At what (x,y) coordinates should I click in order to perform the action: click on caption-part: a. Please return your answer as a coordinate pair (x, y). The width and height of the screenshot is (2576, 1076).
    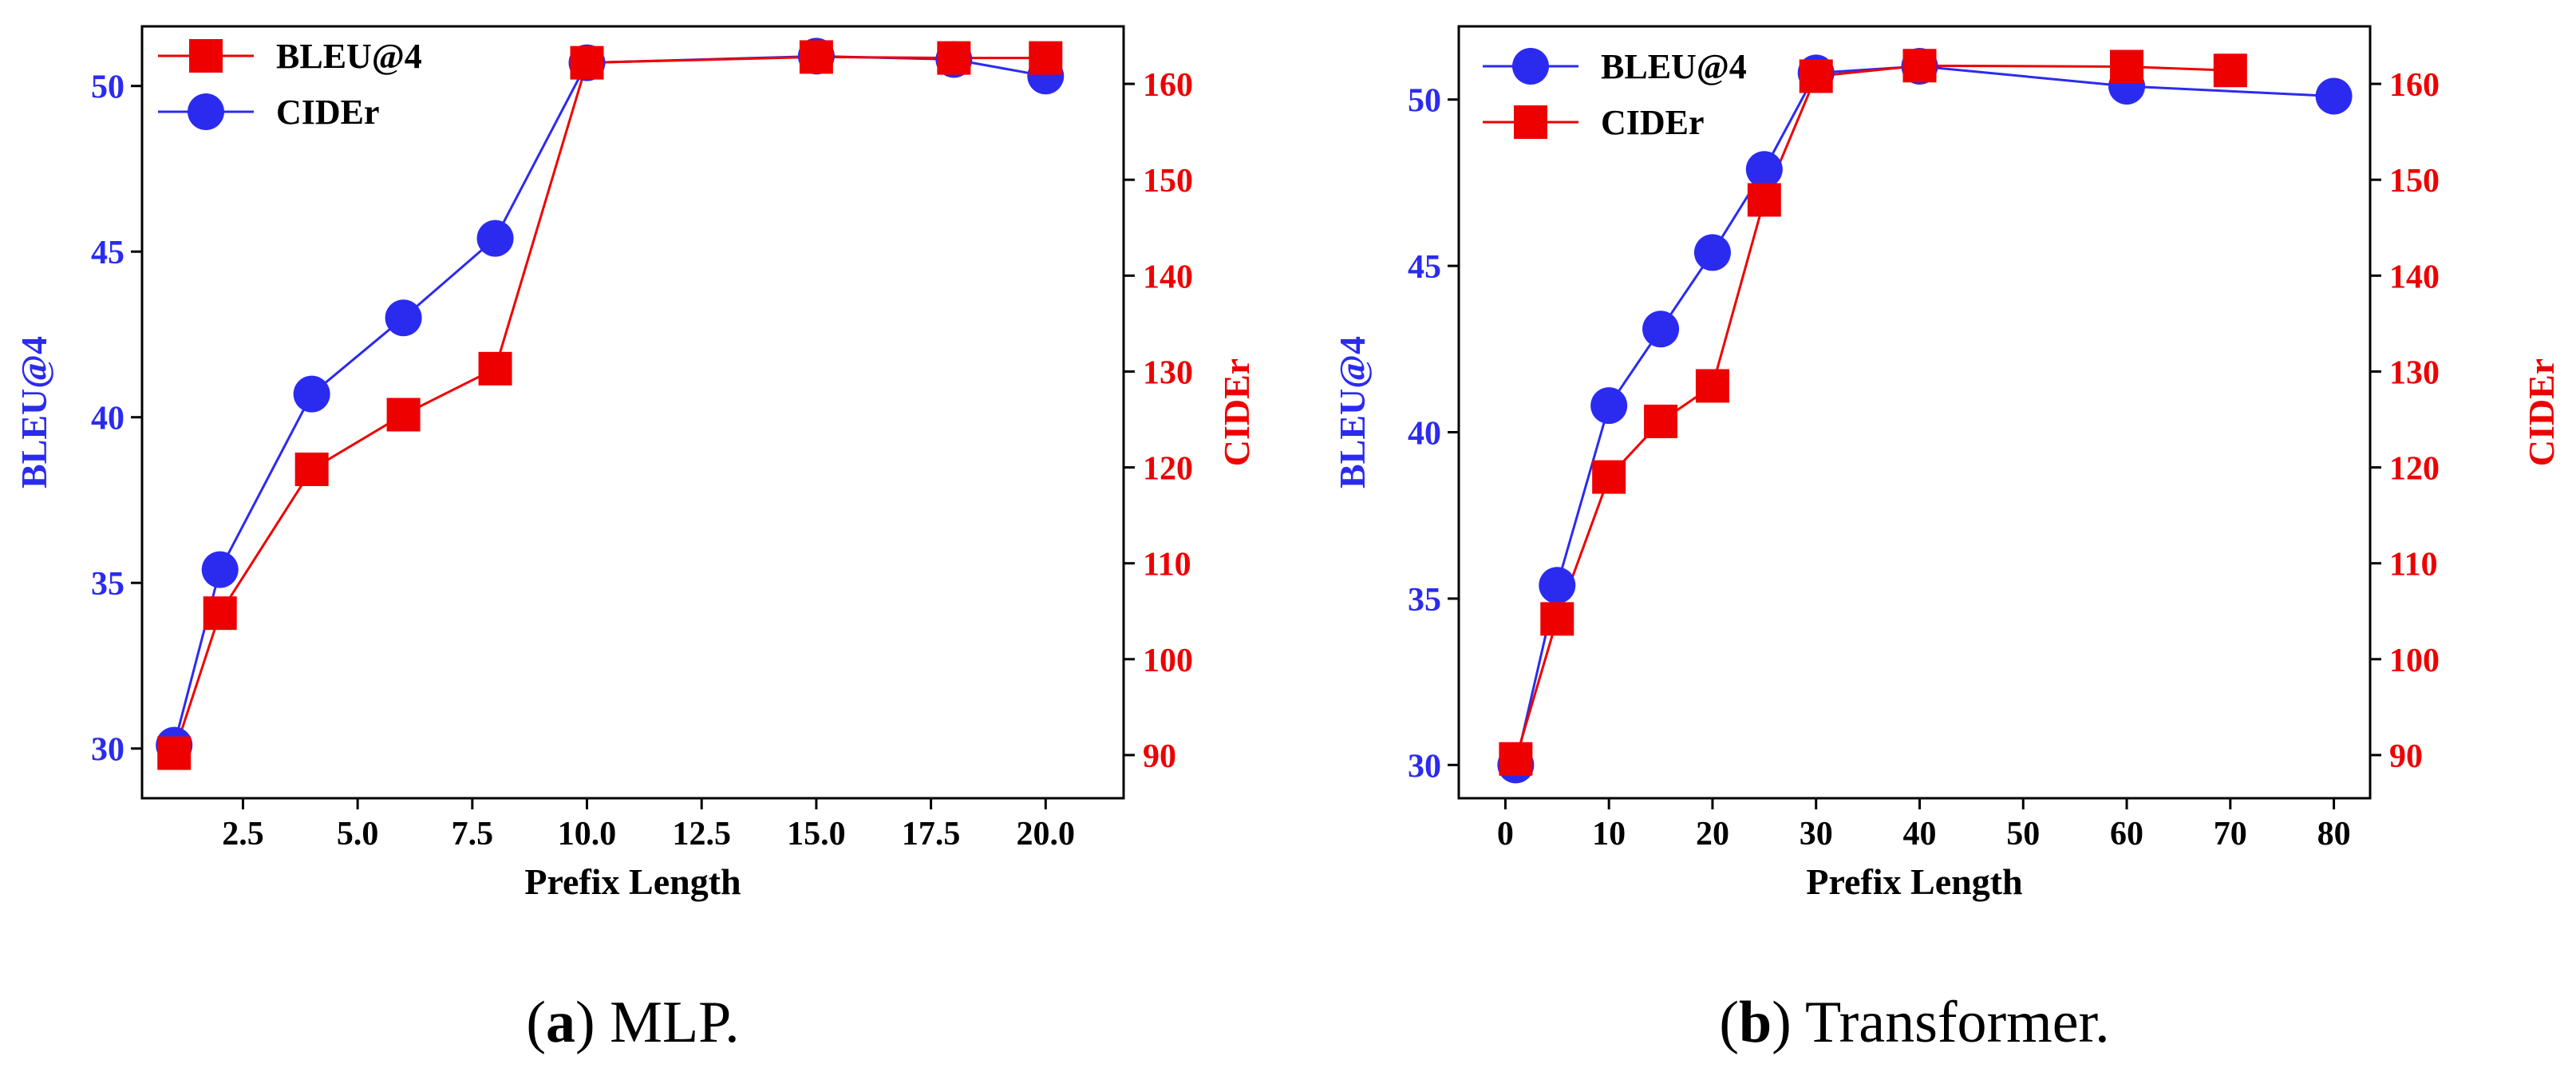
    Looking at the image, I should click on (560, 1022).